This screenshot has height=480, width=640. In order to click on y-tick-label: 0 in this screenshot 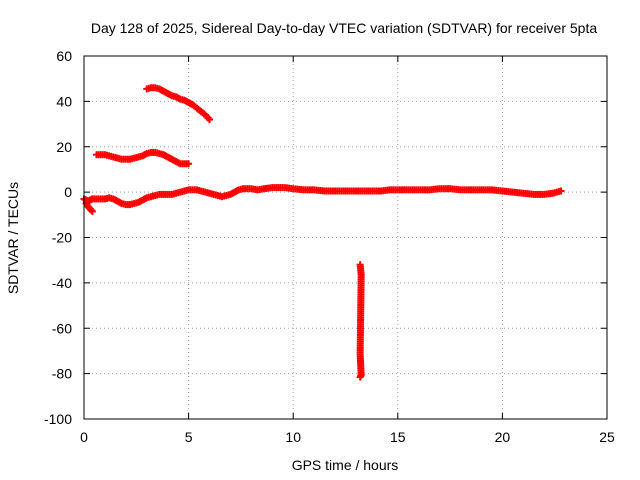, I will do `click(68, 192)`.